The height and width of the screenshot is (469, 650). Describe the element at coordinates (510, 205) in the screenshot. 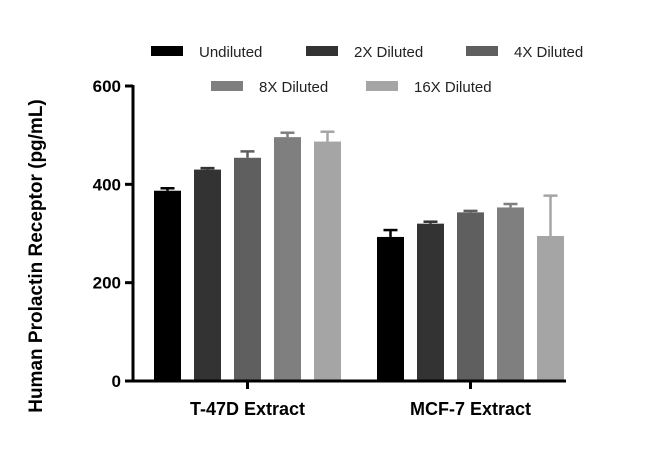

I see `bar-mcf-7-extract-8x-diluted-error-bar` at that location.